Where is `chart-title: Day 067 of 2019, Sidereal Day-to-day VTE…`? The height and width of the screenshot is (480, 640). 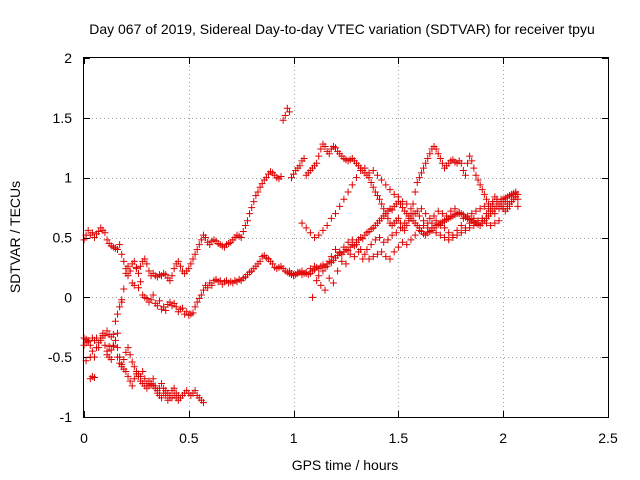 chart-title: Day 067 of 2019, Sidereal Day-to-day VTE… is located at coordinates (342, 29).